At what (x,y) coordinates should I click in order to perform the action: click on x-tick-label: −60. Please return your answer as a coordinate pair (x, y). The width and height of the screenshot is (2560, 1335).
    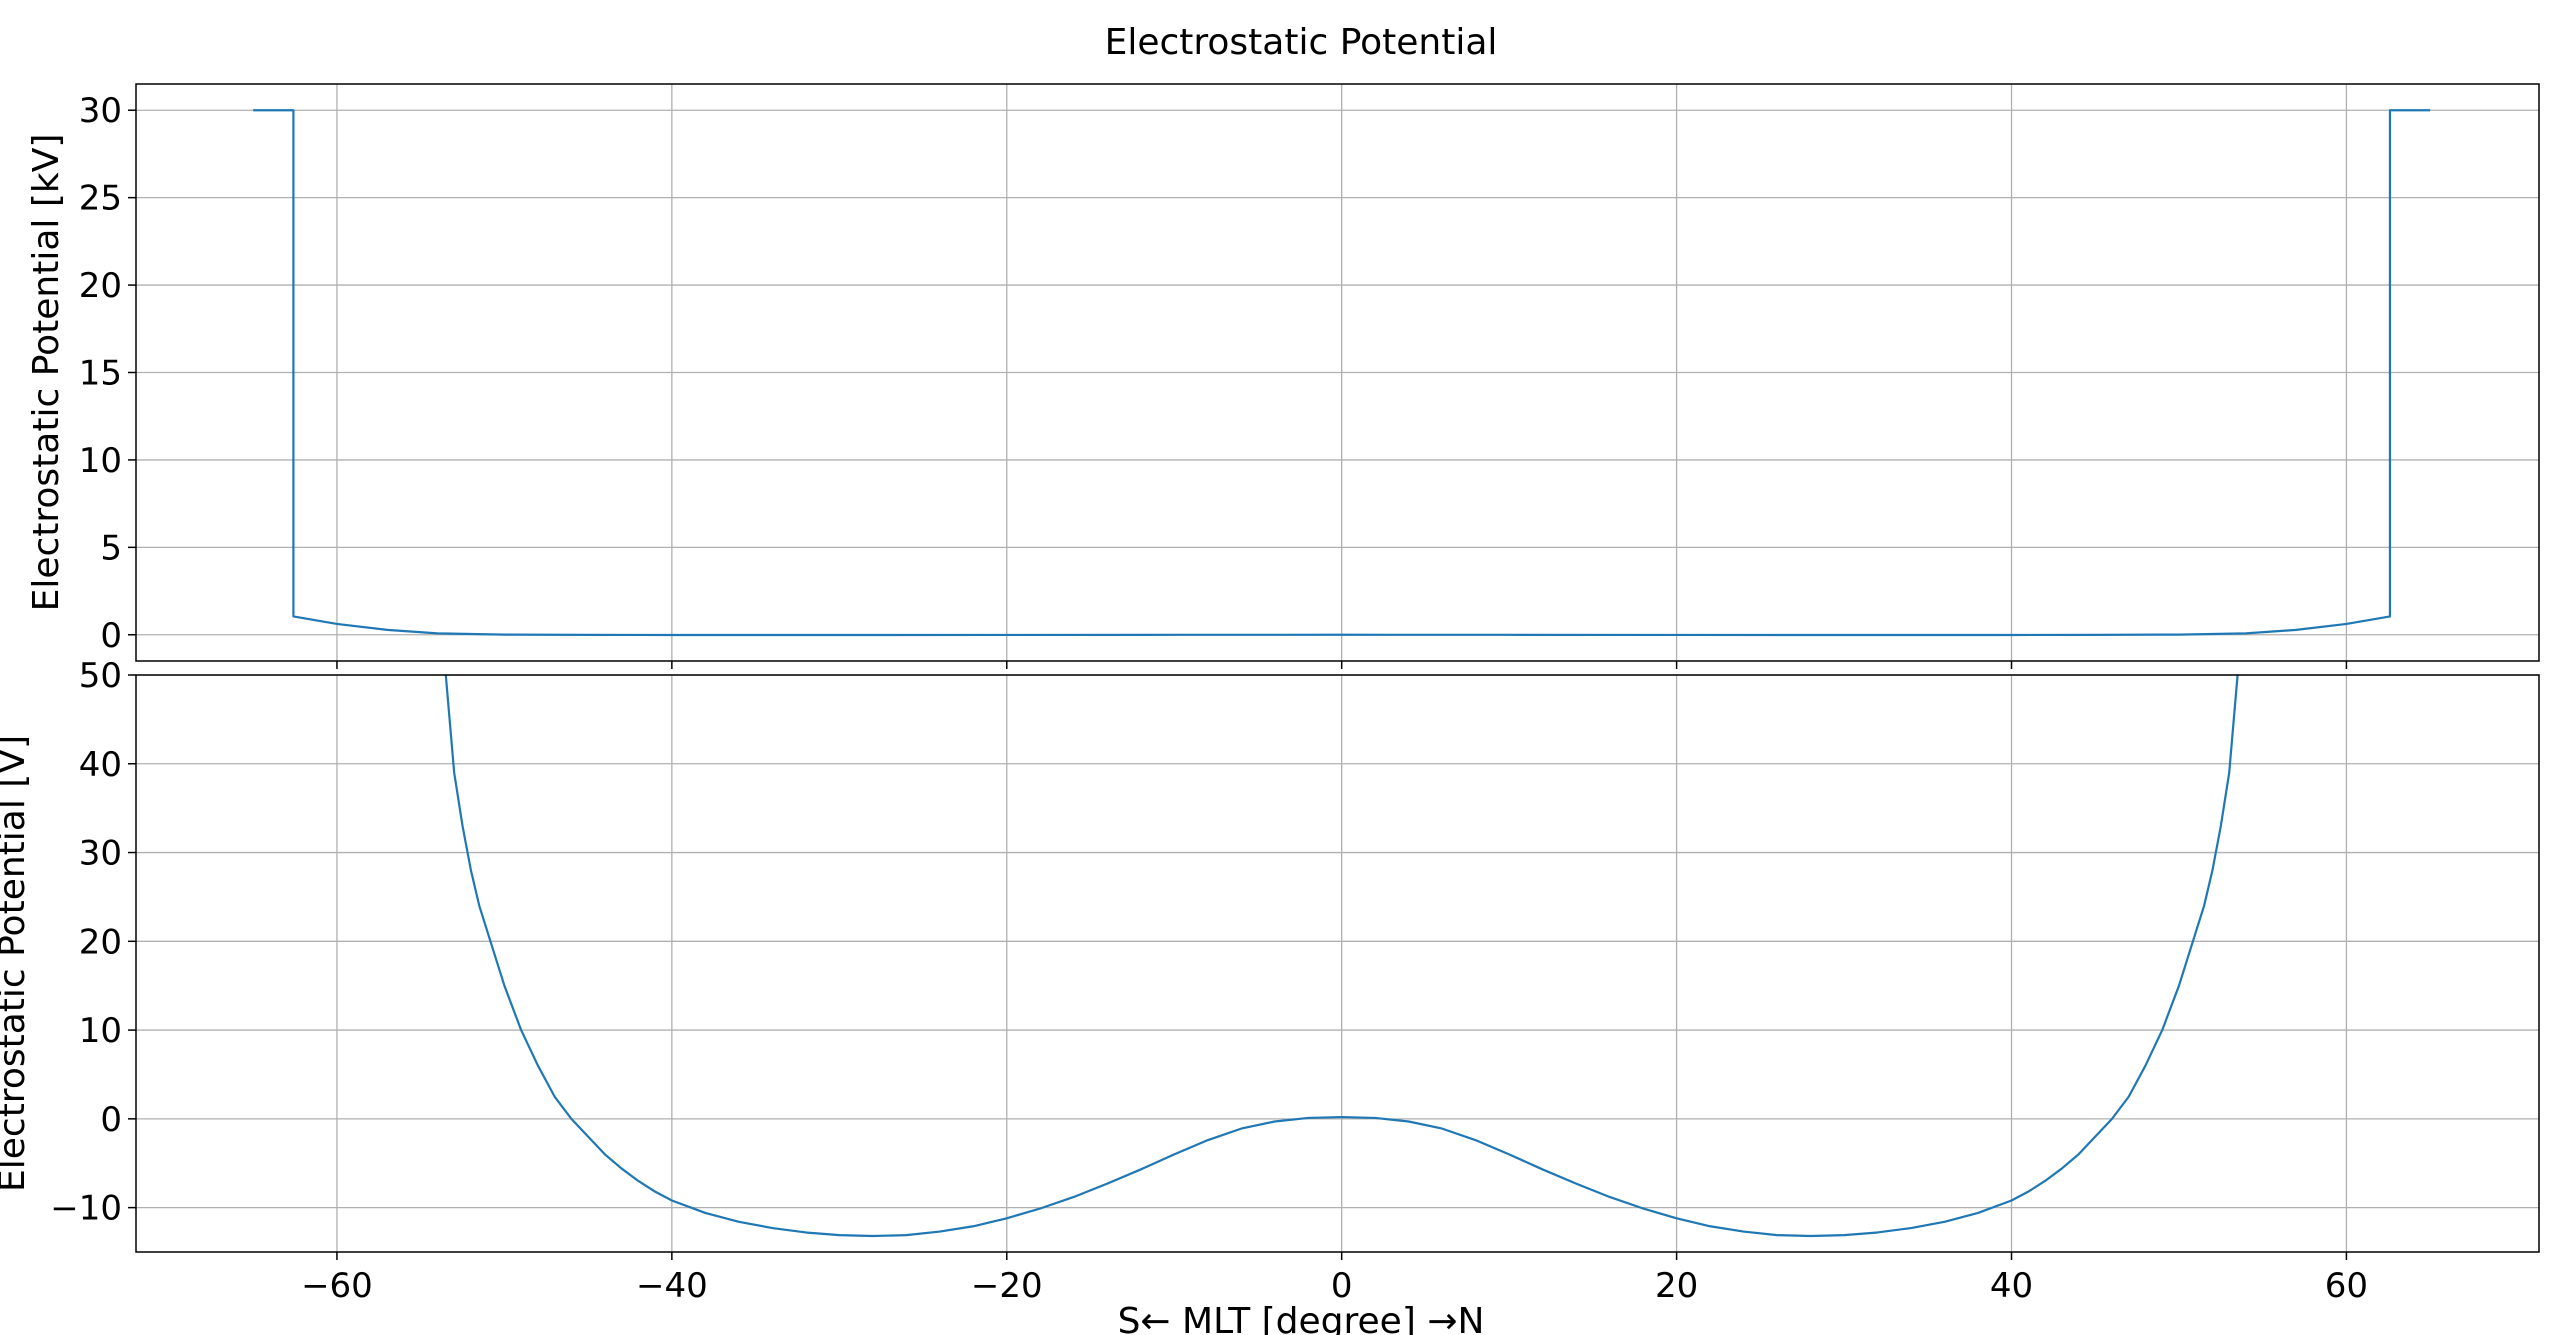
    Looking at the image, I should click on (337, 1286).